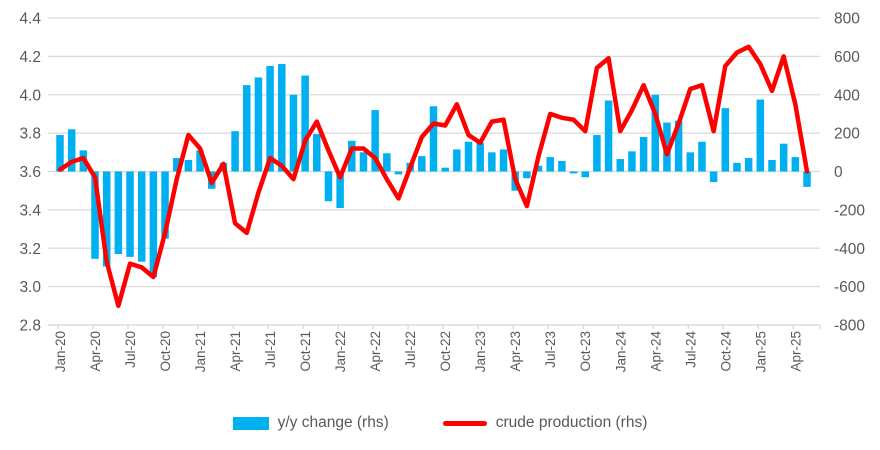  Describe the element at coordinates (340, 351) in the screenshot. I see `x-axis-tick-label: Jan-22` at that location.